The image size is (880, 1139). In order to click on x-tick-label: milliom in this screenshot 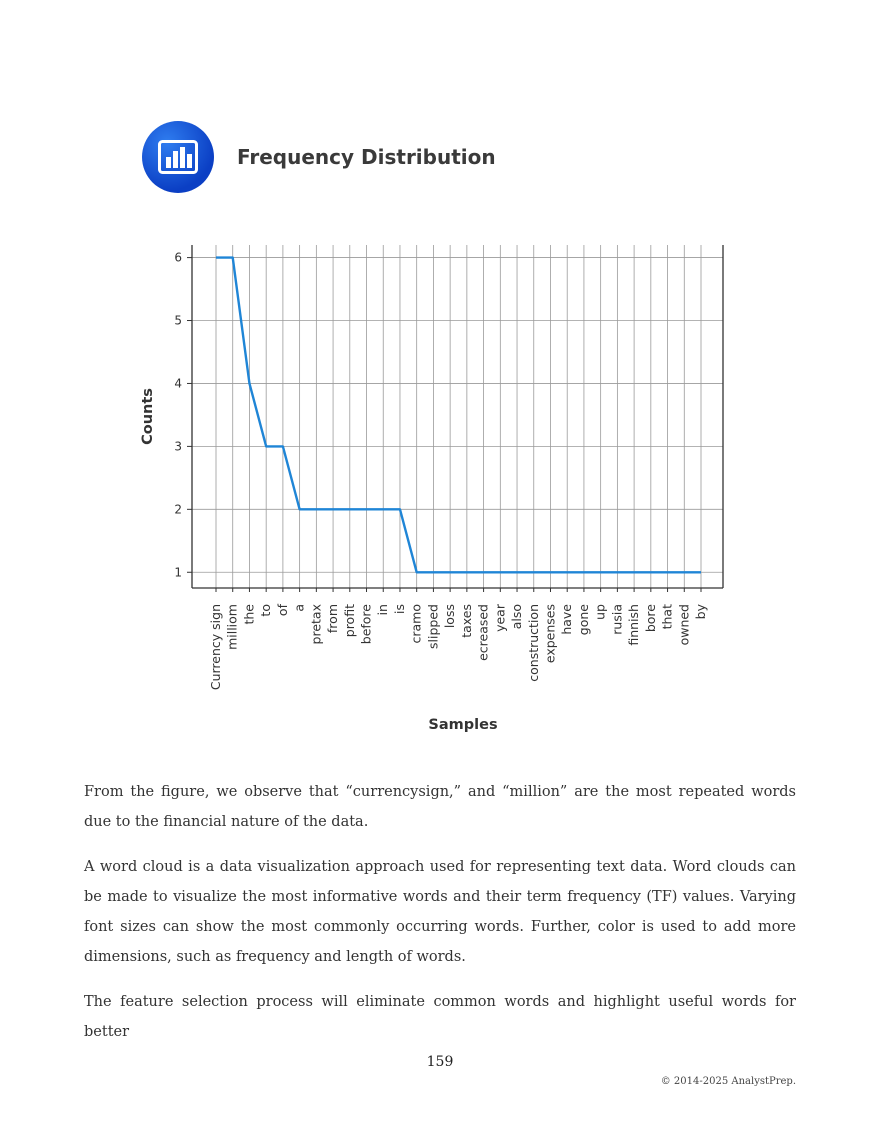, I will do `click(232, 627)`.